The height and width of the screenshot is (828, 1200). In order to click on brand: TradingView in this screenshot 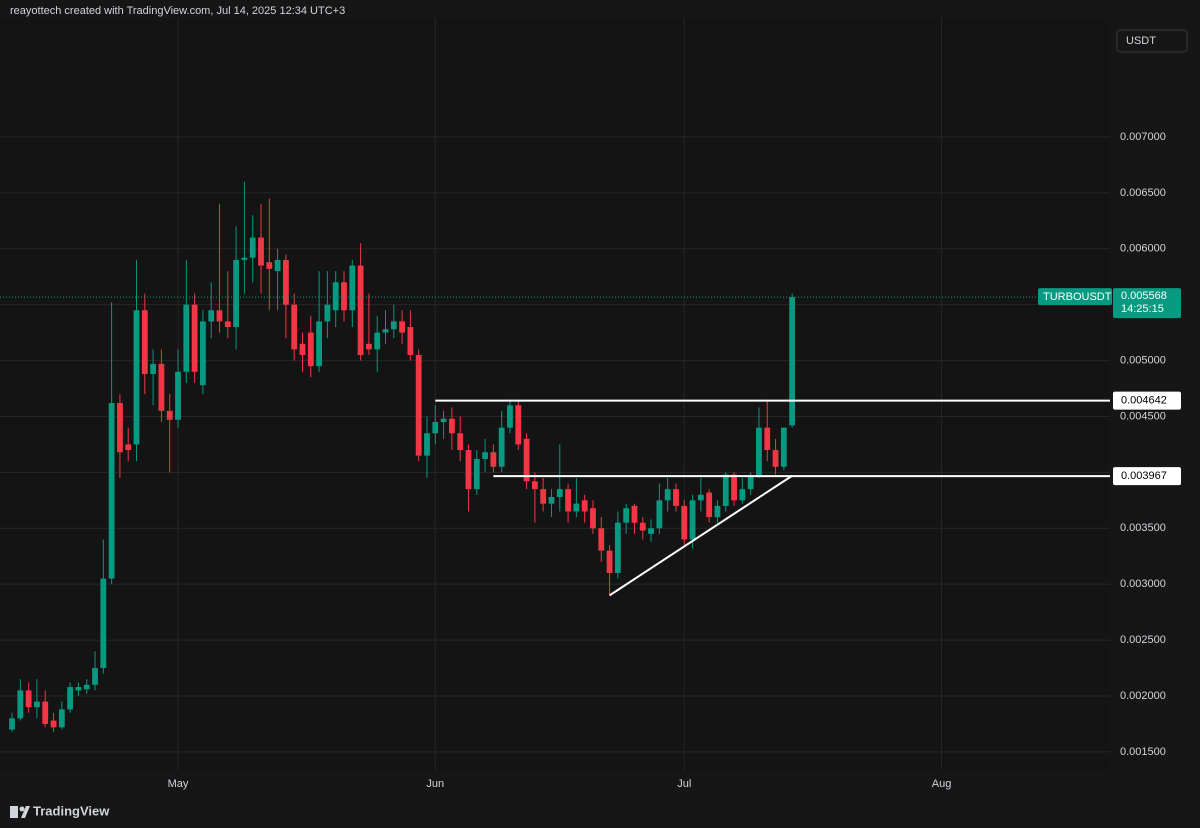, I will do `click(71, 810)`.